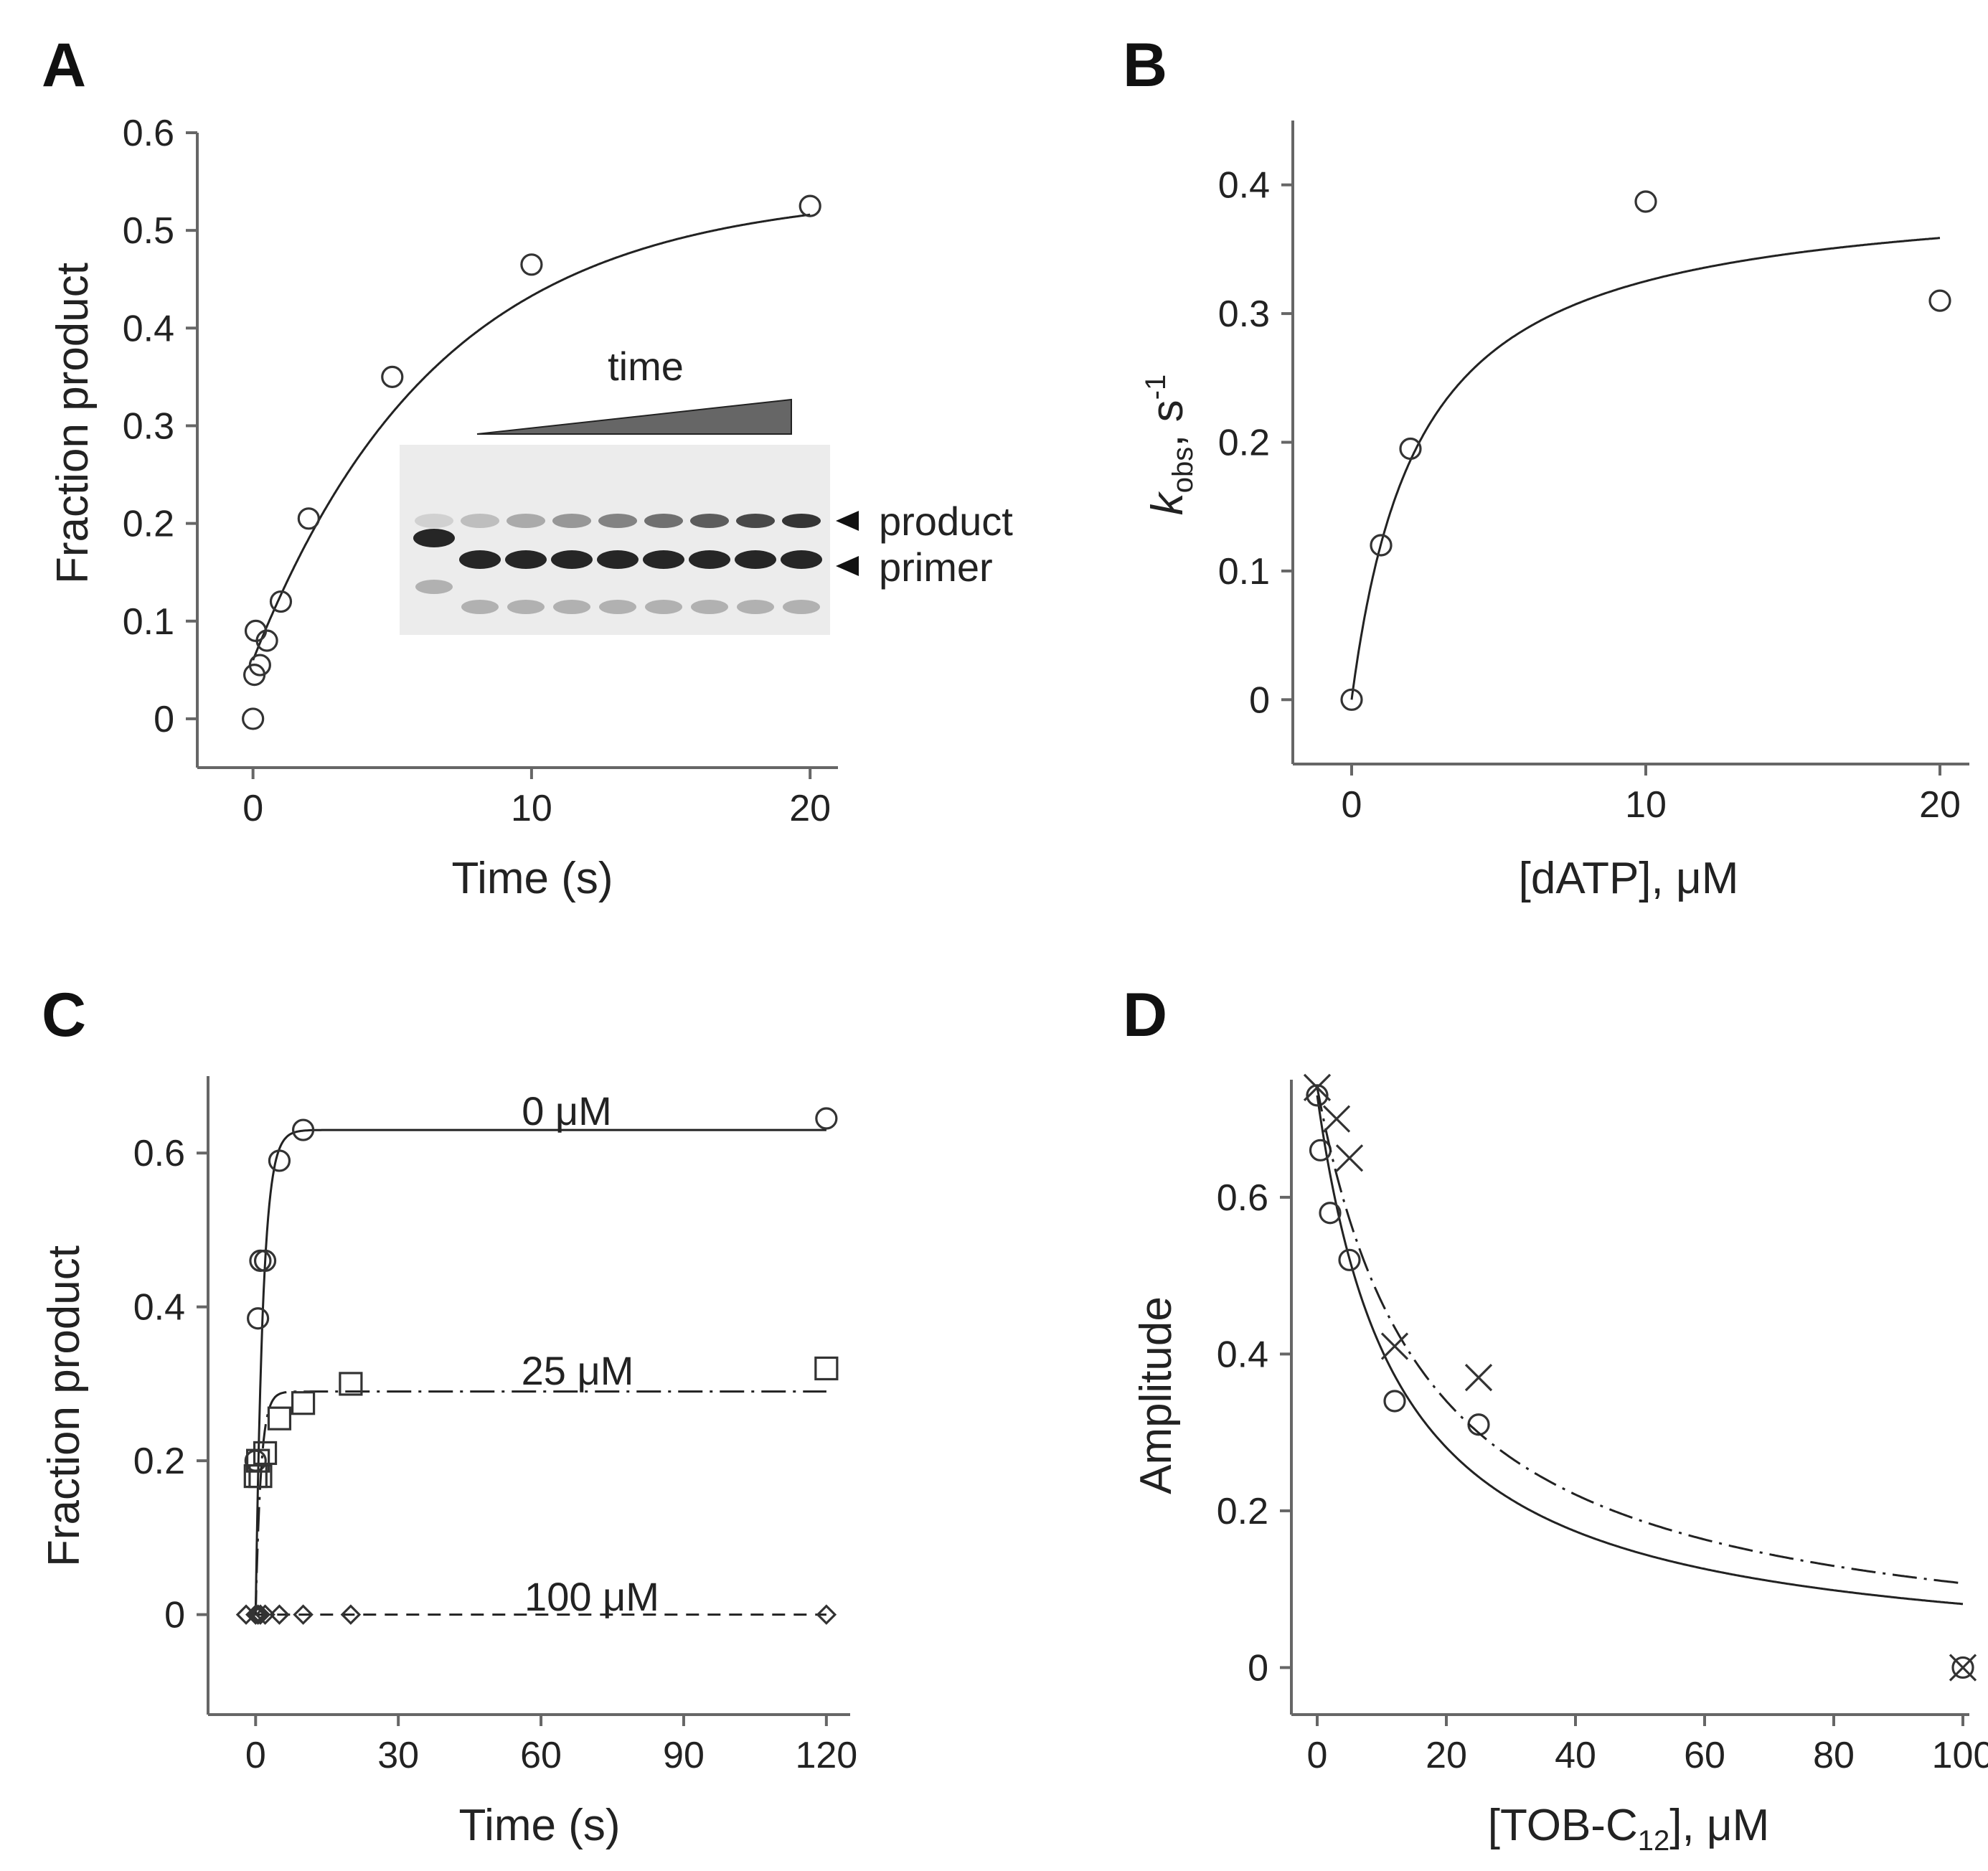 The width and height of the screenshot is (1988, 1871). I want to click on d-x-tick-label: 40, so click(1575, 1756).